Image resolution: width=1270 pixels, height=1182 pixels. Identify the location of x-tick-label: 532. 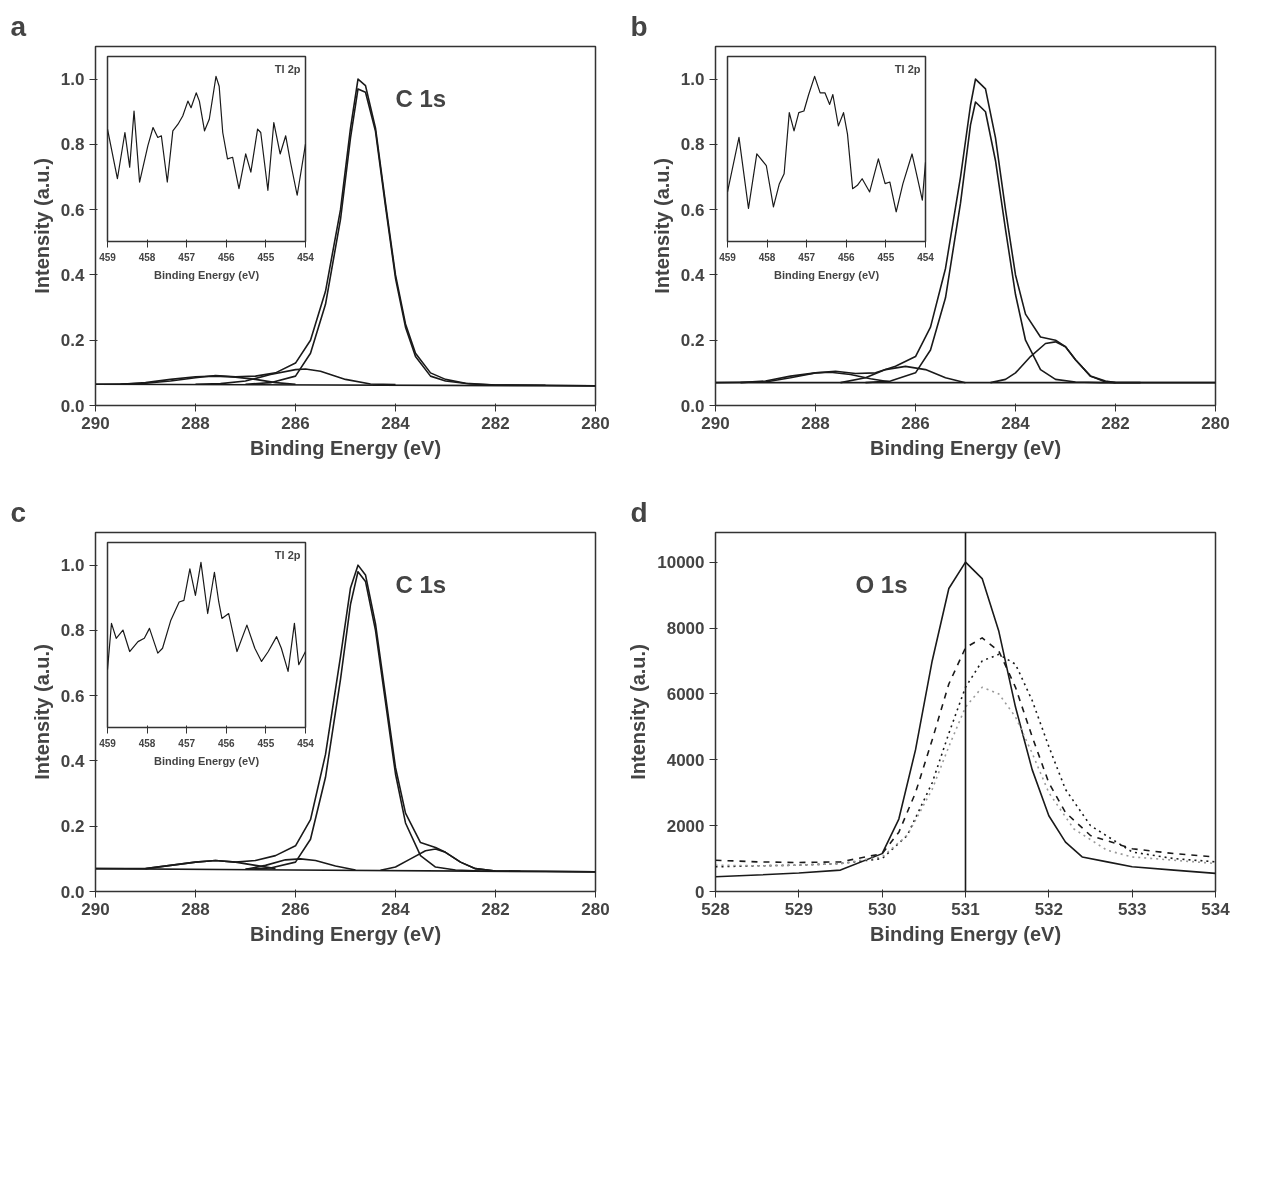
(1049, 909).